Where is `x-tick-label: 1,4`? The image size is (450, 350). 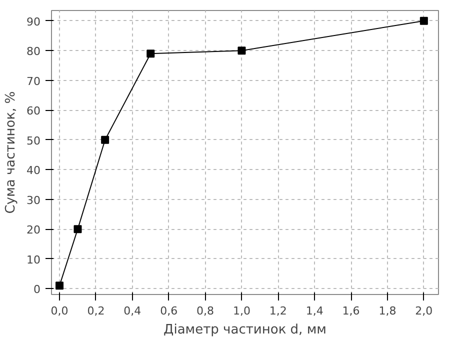
x-tick-label: 1,4 is located at coordinates (315, 311).